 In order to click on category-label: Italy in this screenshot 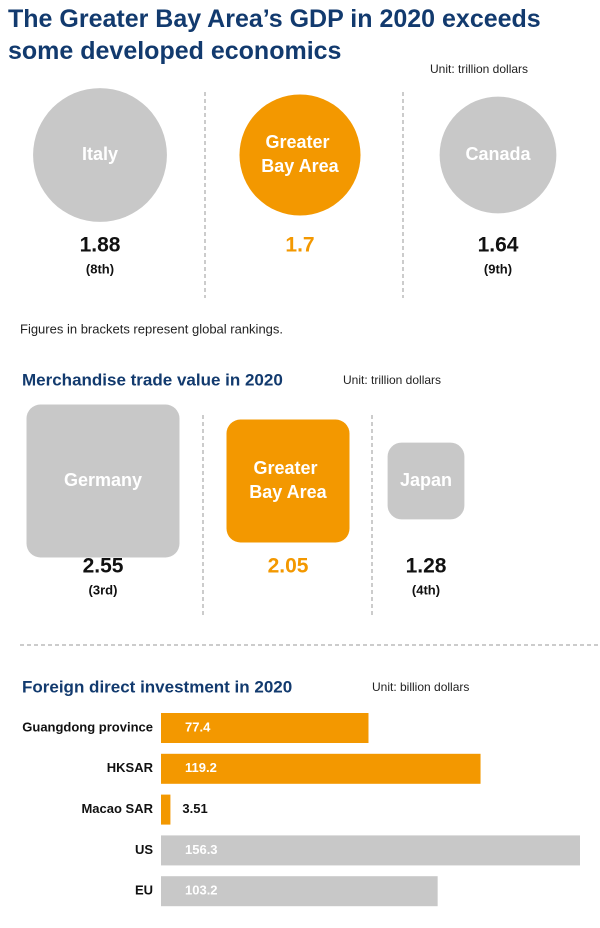, I will do `click(100, 154)`.